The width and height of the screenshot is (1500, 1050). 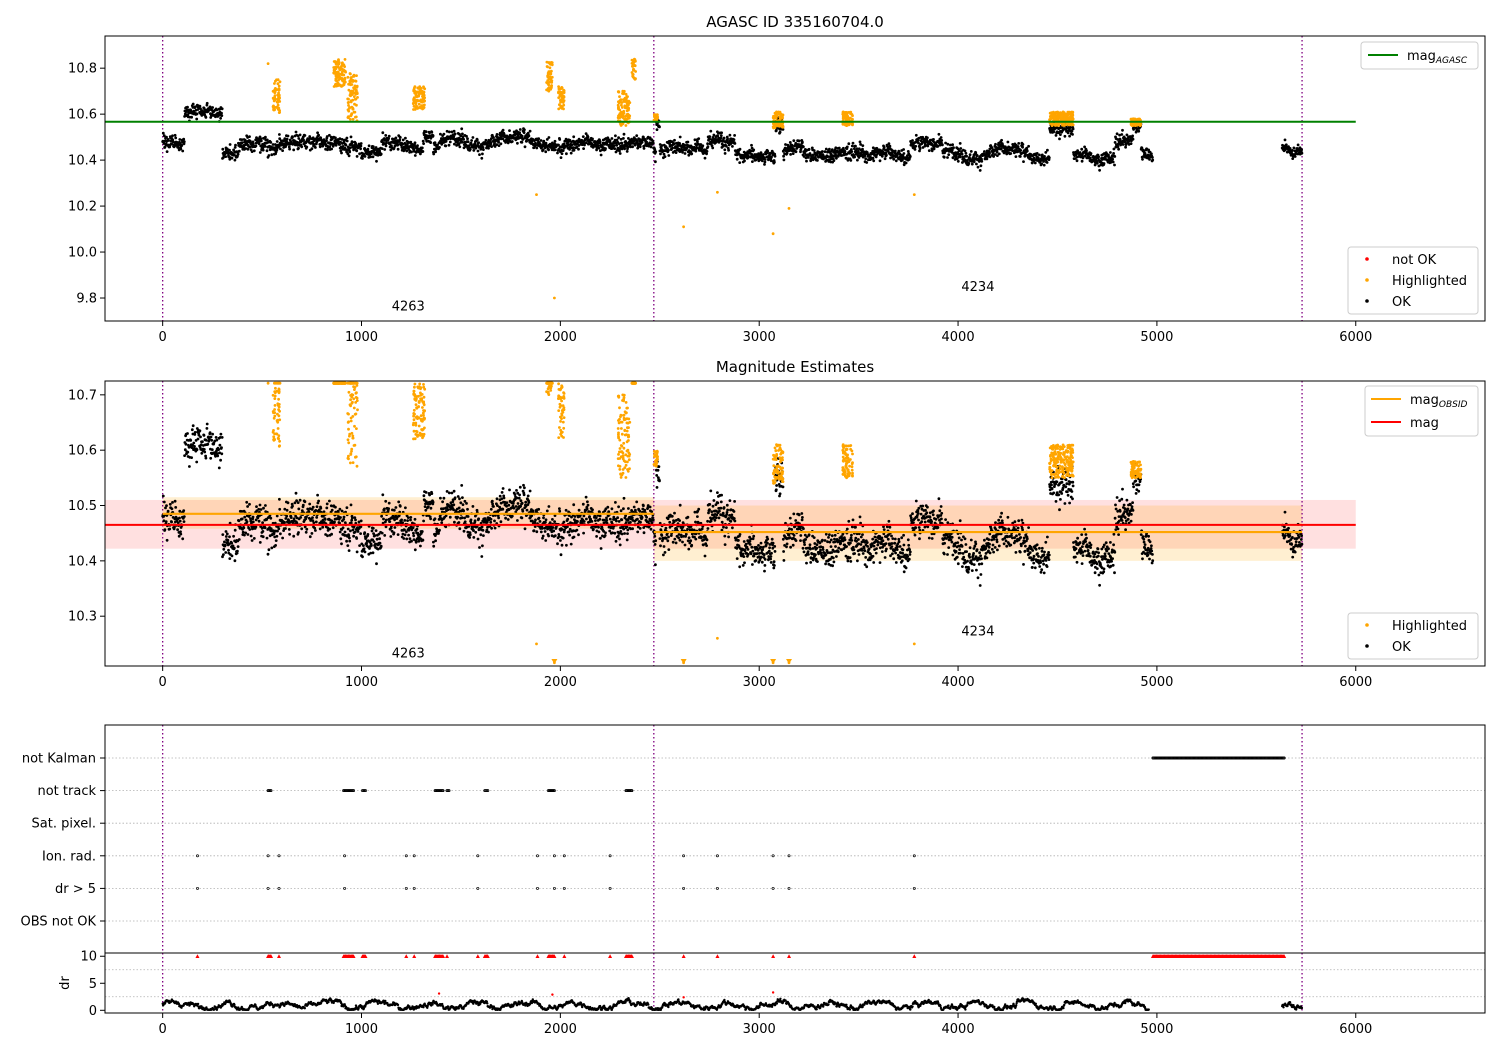 What do you see at coordinates (1367, 301) in the screenshot?
I see `ok-legend-marker` at bounding box center [1367, 301].